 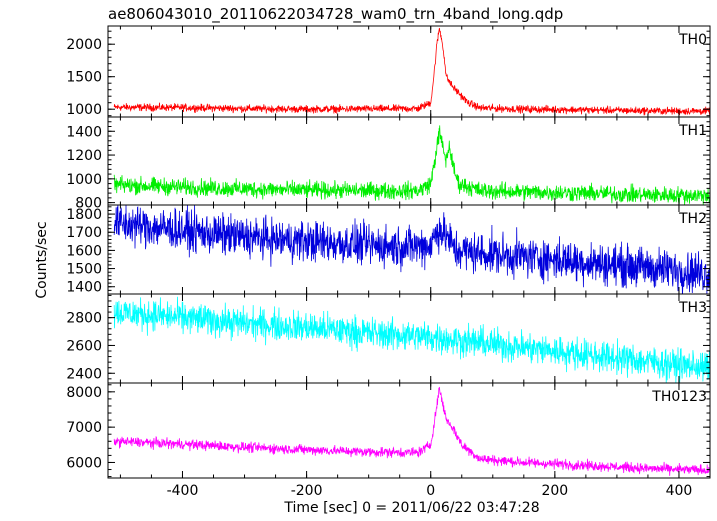 What do you see at coordinates (84, 251) in the screenshot?
I see `y-tick-label: 1600` at bounding box center [84, 251].